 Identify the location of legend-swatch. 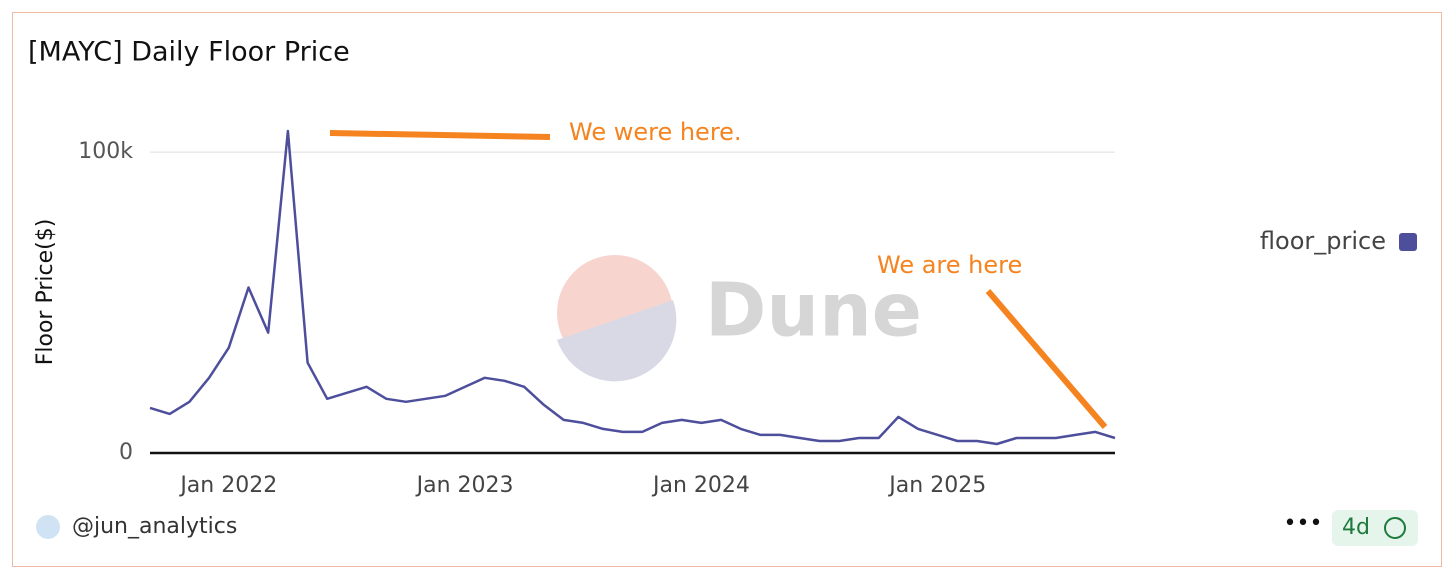
(1408, 242).